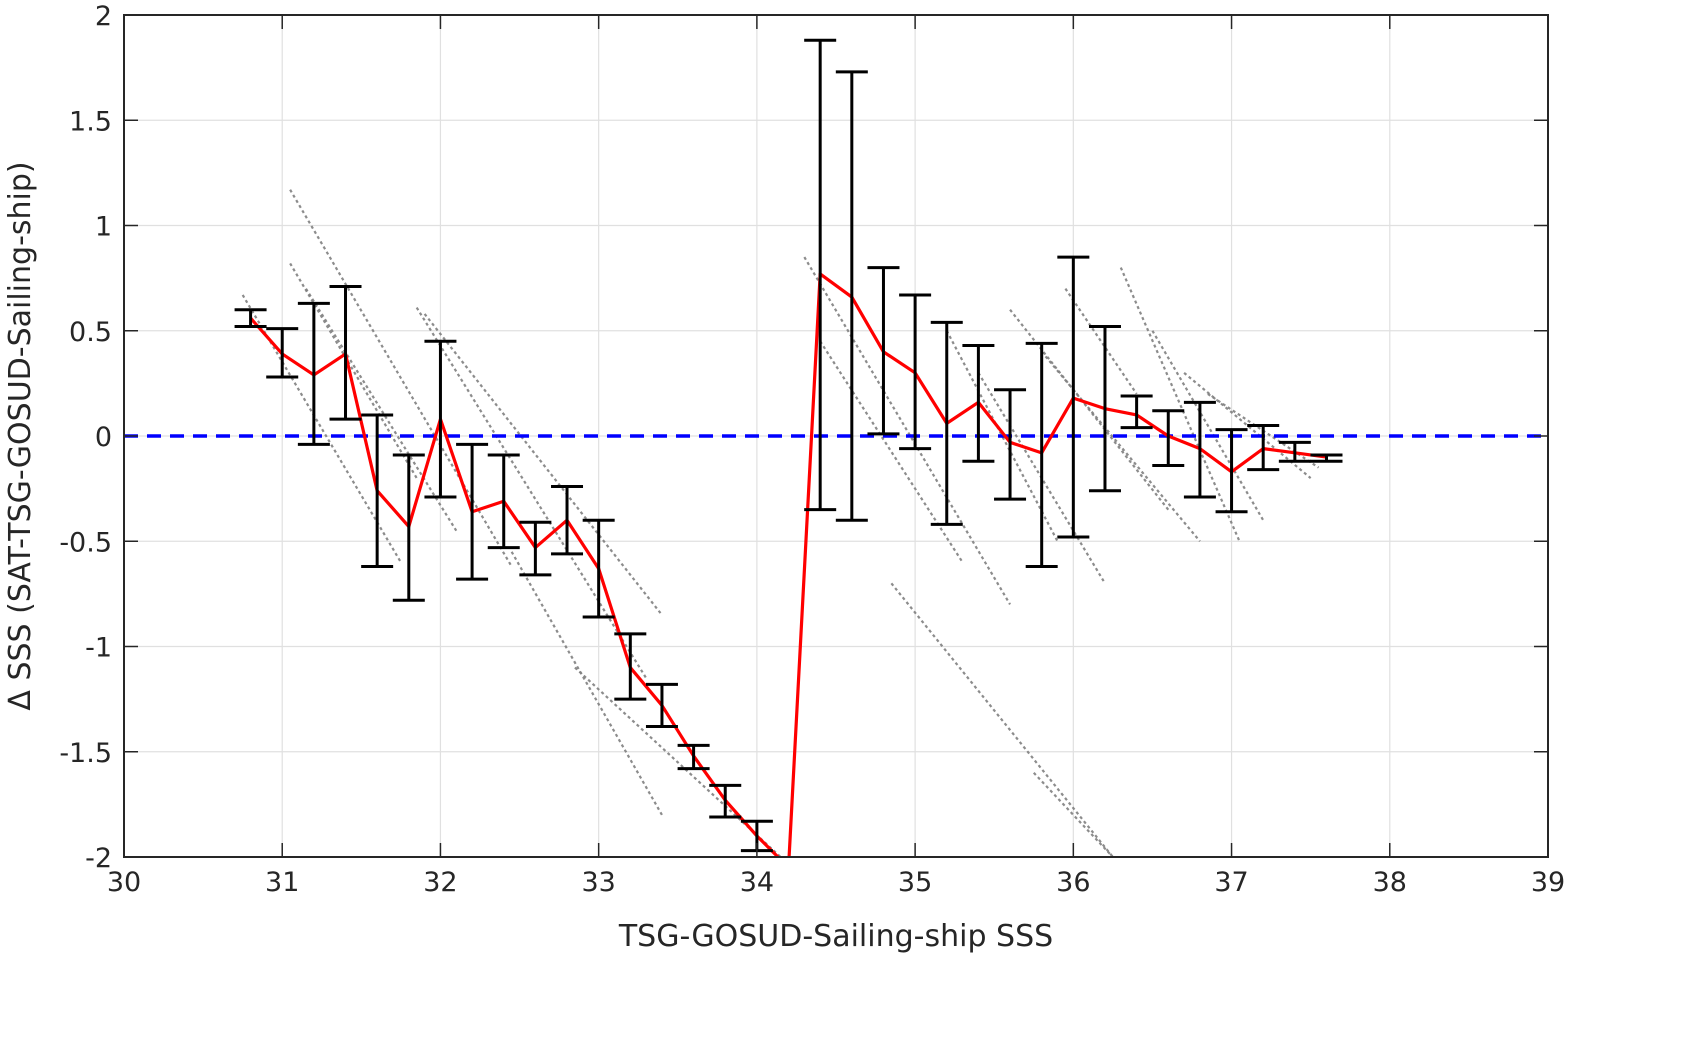 The image size is (1706, 1039). What do you see at coordinates (103, 437) in the screenshot?
I see `y-tick-label: 0` at bounding box center [103, 437].